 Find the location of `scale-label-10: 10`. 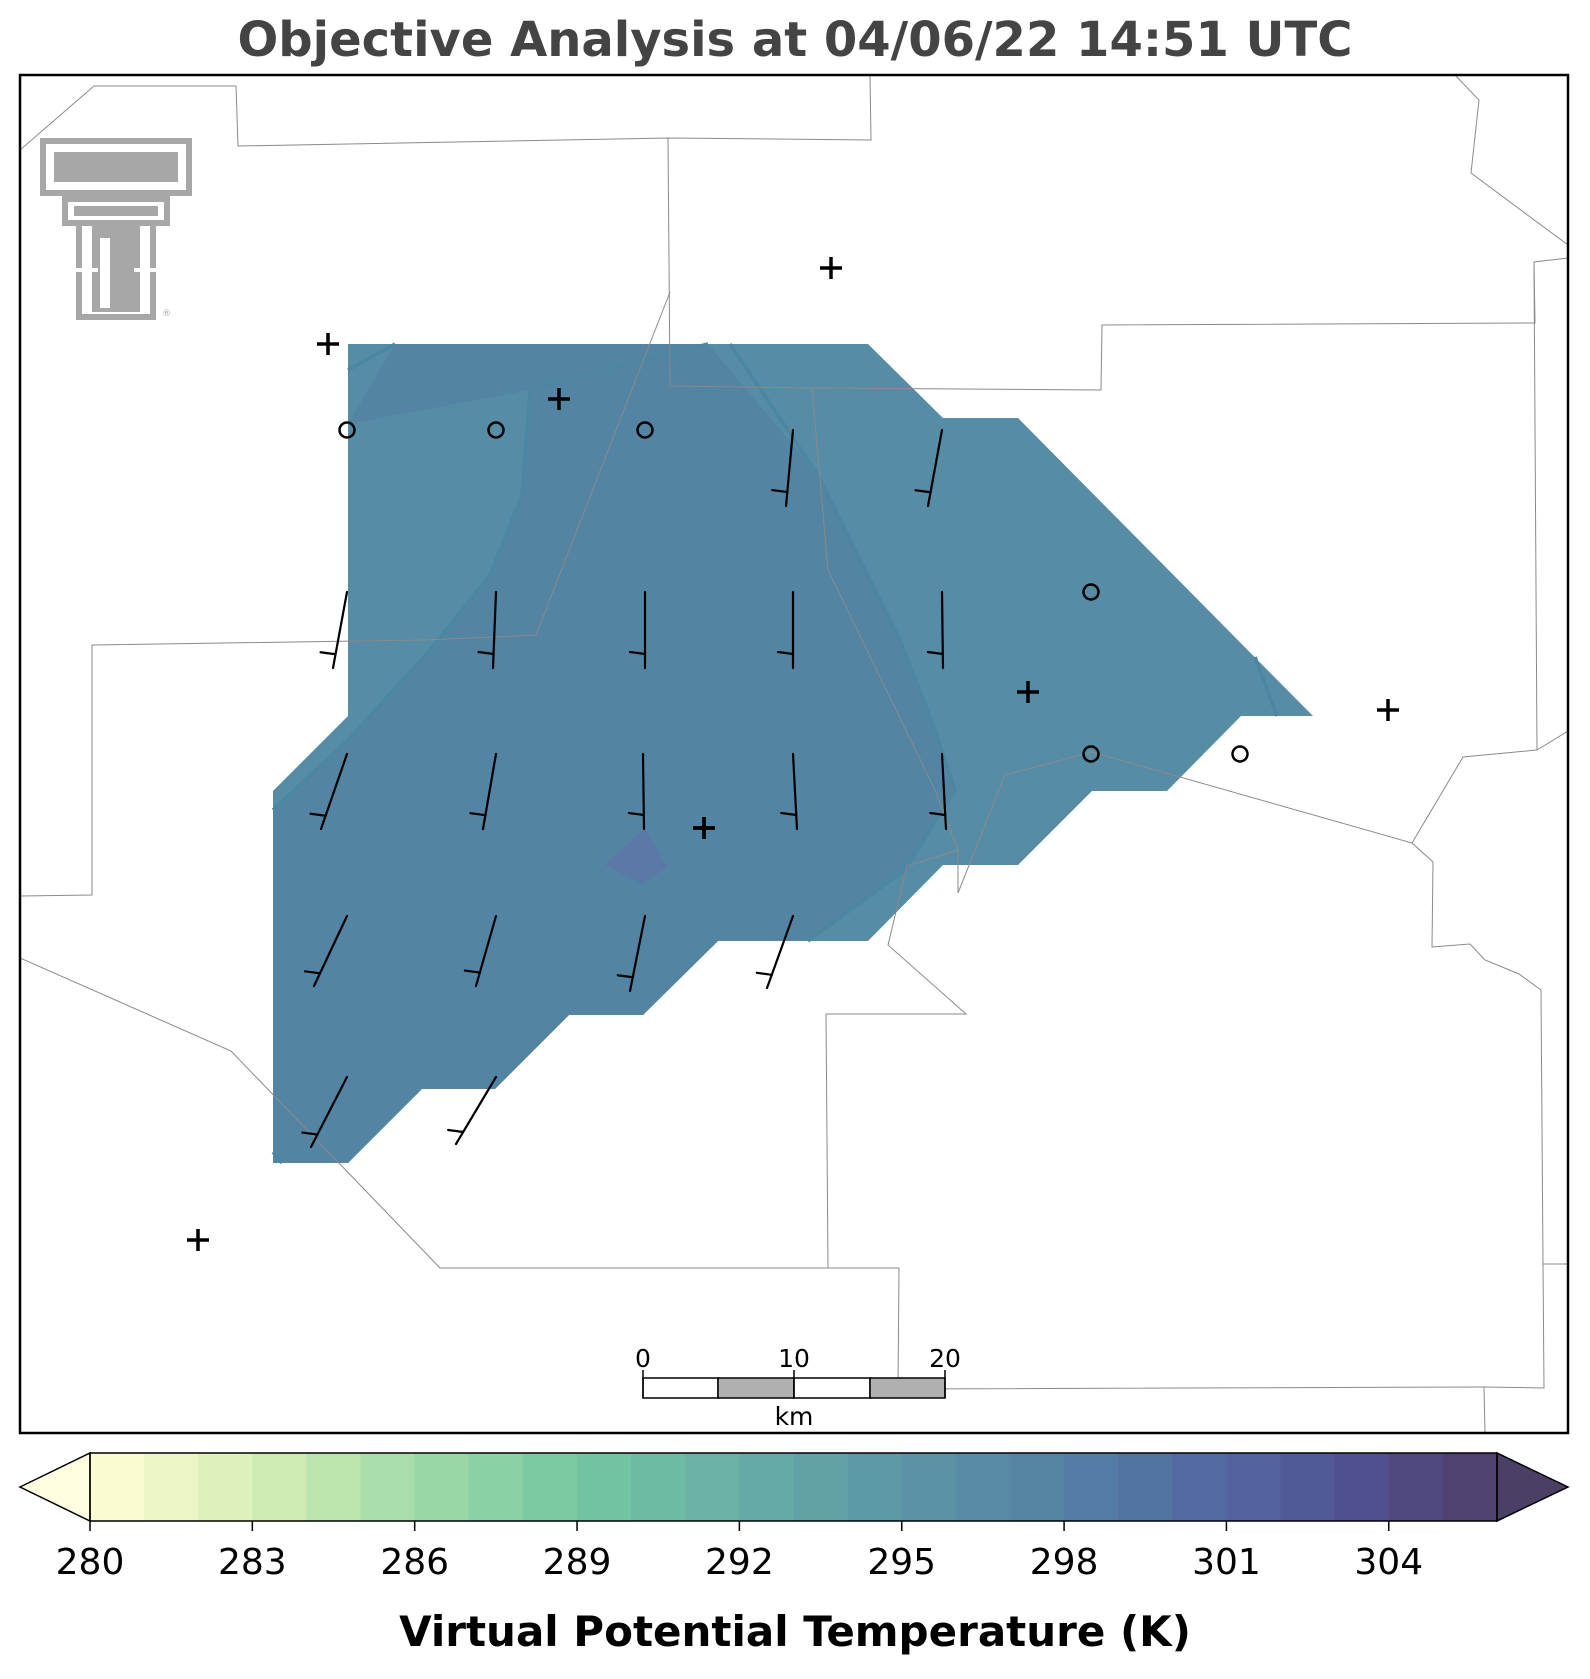

scale-label-10: 10 is located at coordinates (794, 1358).